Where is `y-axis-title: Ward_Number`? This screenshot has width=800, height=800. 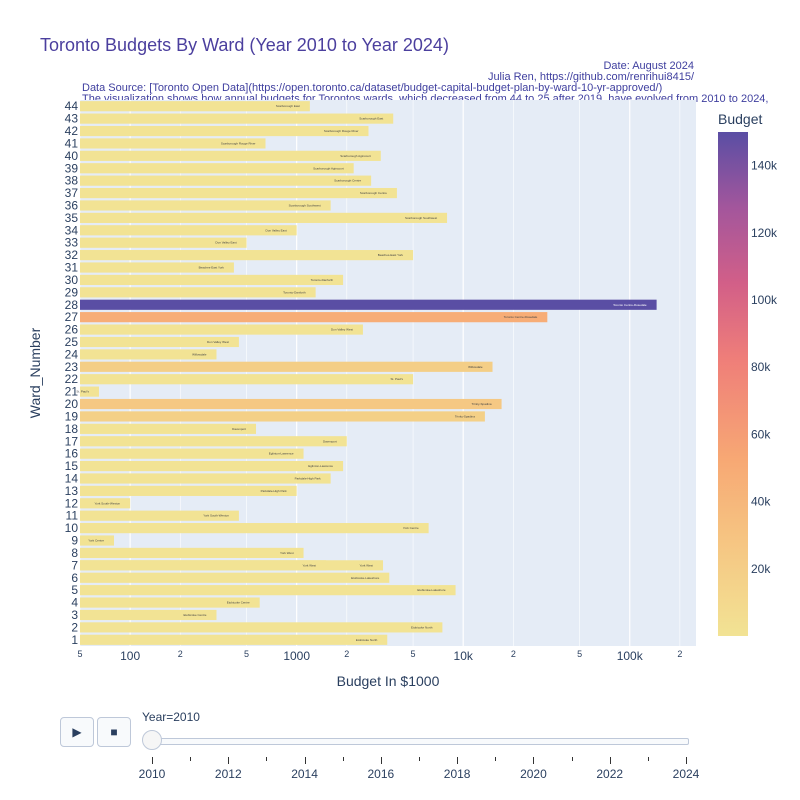 y-axis-title: Ward_Number is located at coordinates (35, 372).